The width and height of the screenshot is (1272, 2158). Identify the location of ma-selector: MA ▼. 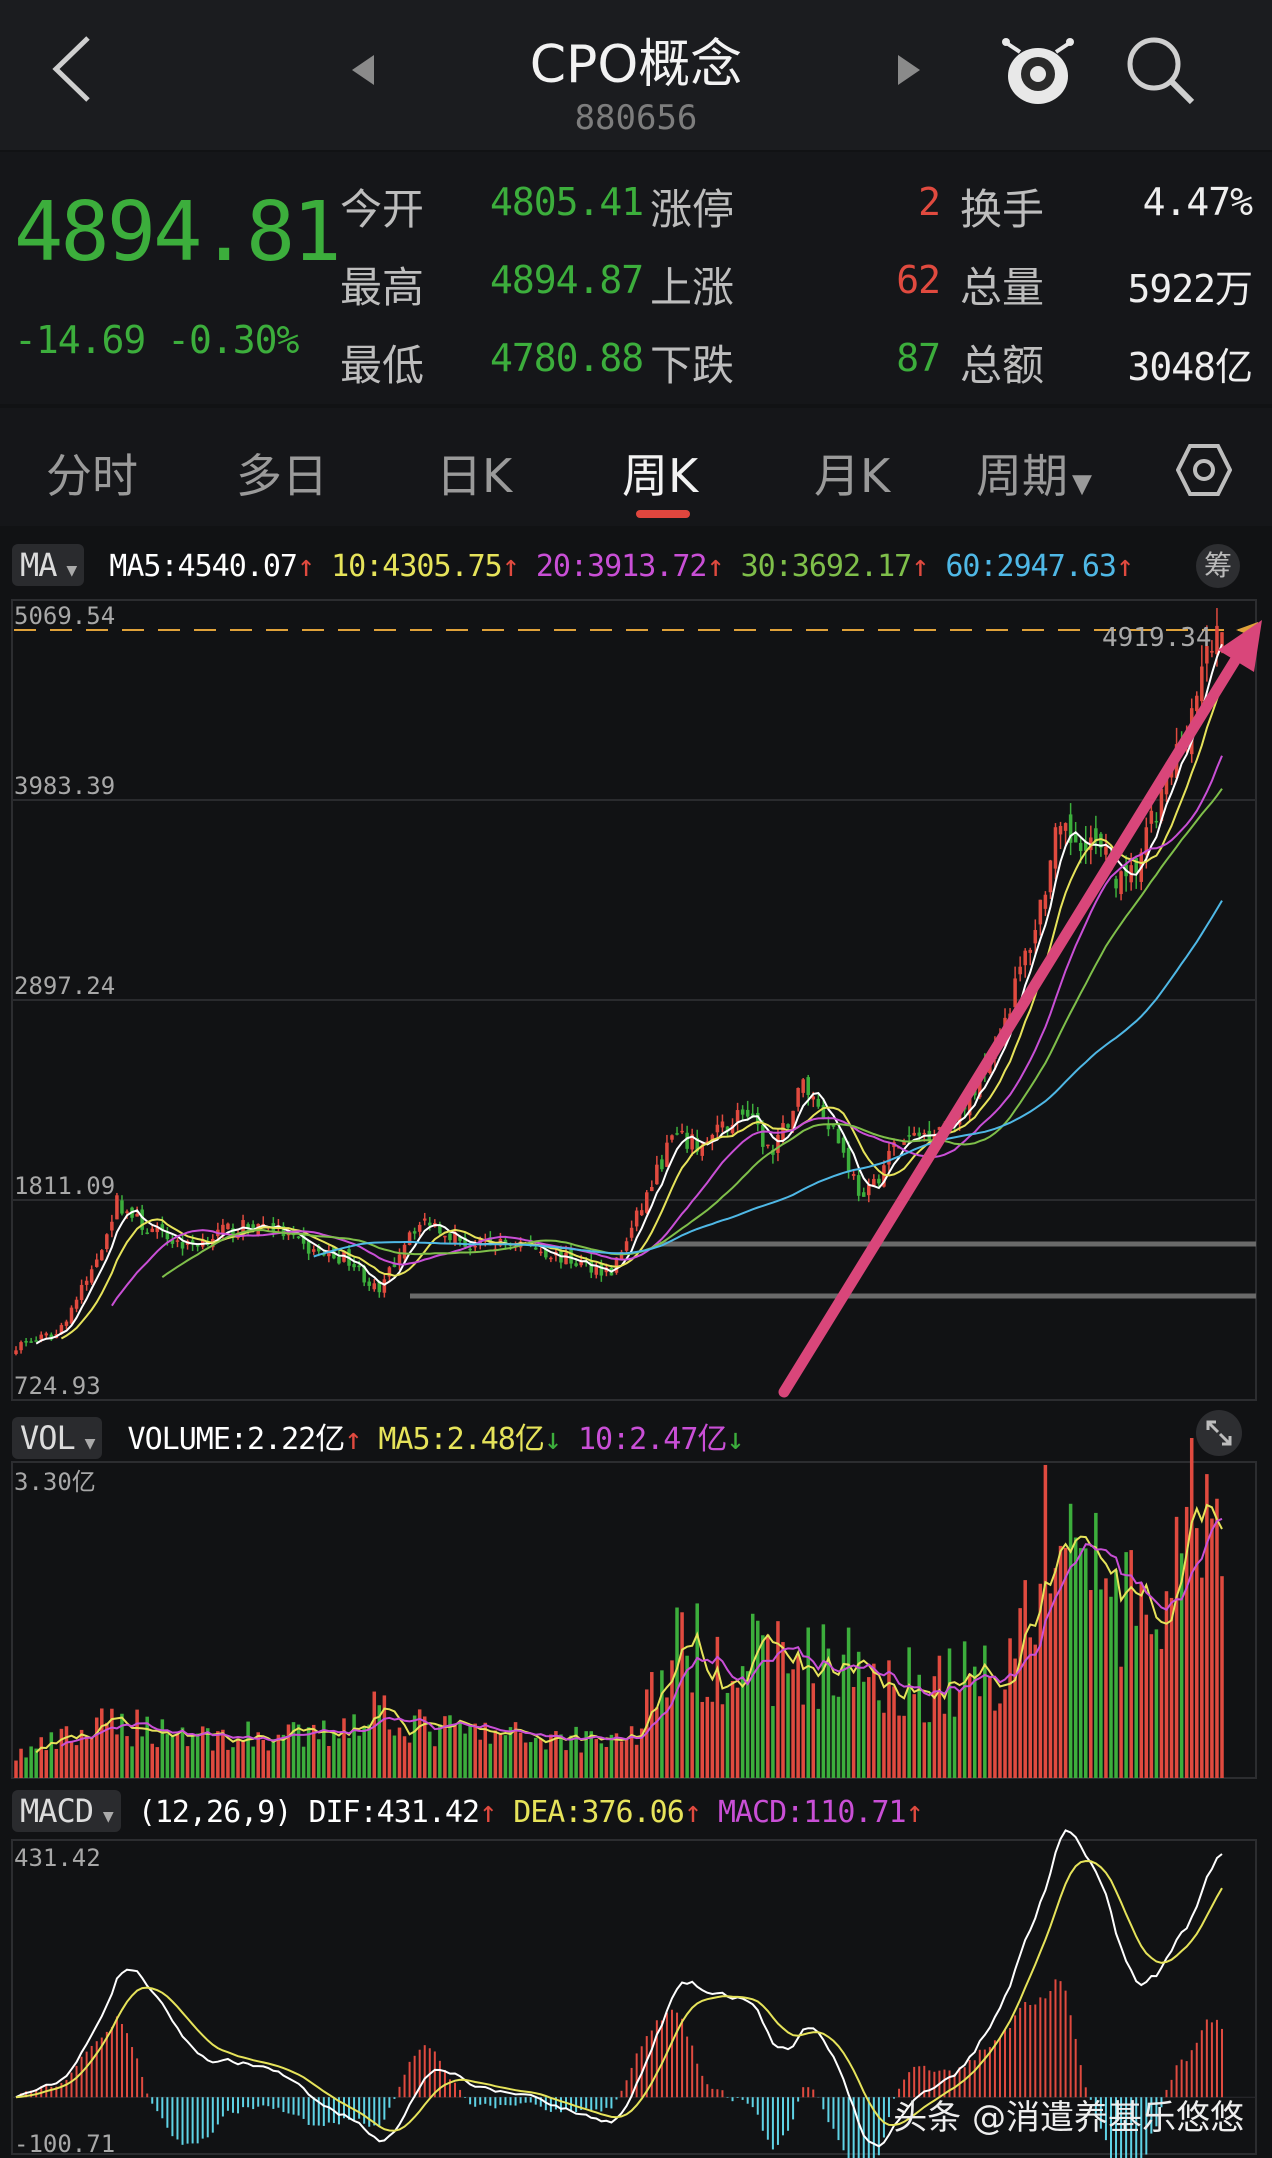
(48, 565).